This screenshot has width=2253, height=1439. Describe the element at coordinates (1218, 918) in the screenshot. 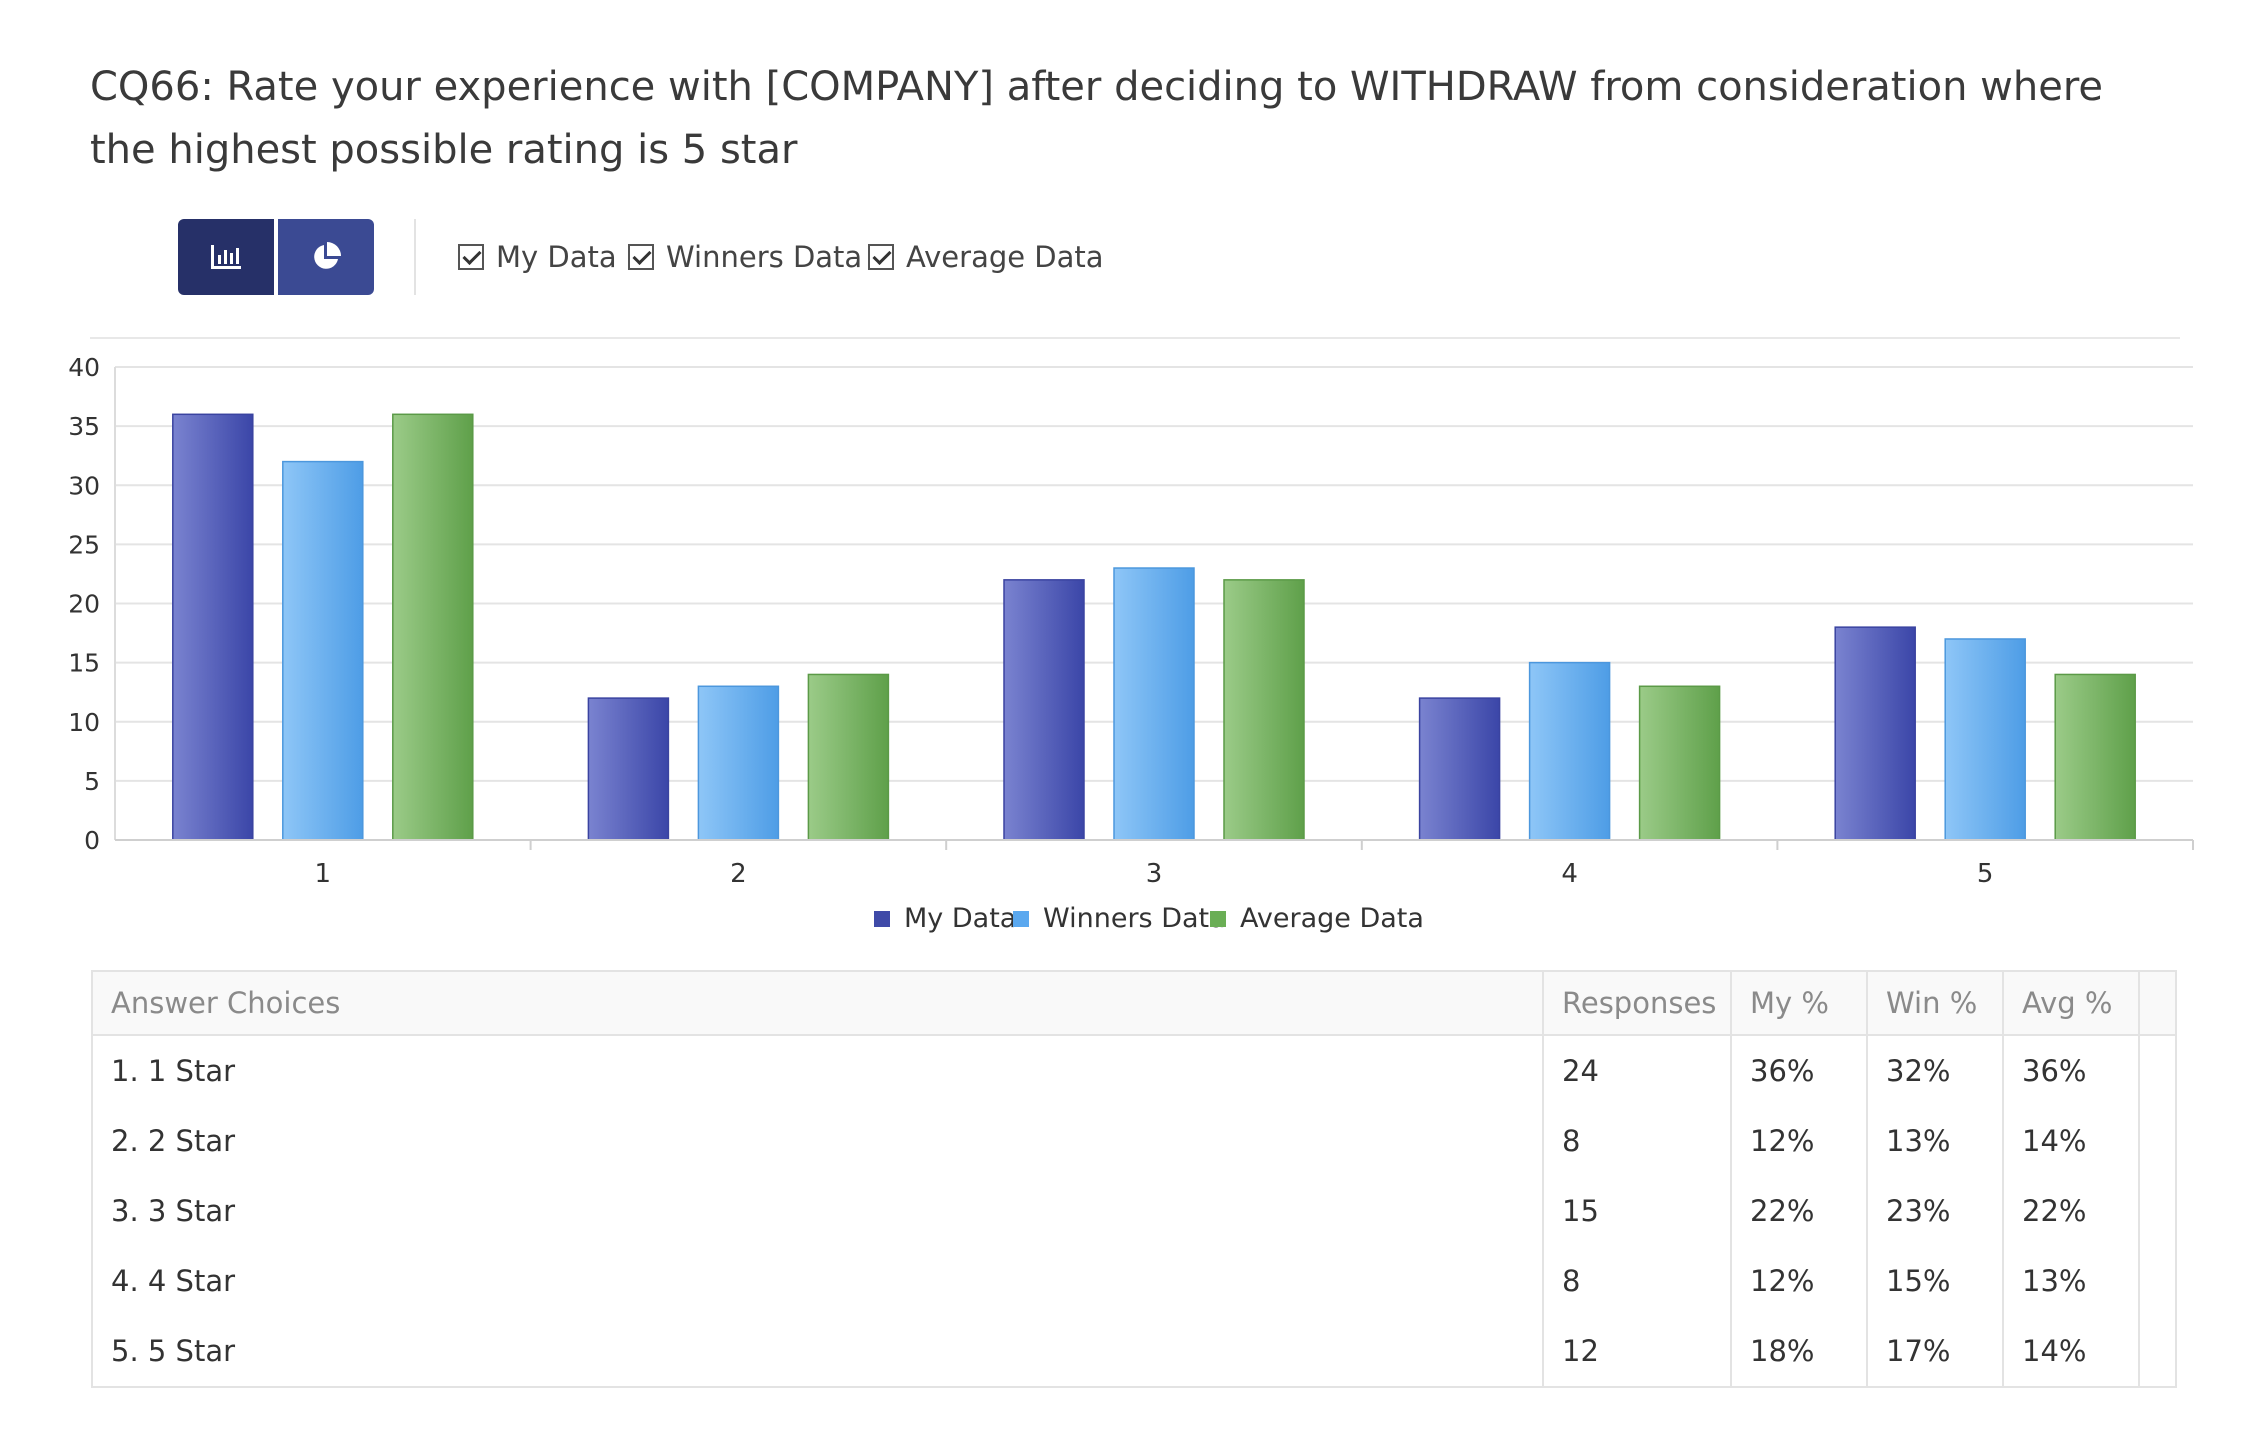

I see `legend-swatch-average-data` at that location.